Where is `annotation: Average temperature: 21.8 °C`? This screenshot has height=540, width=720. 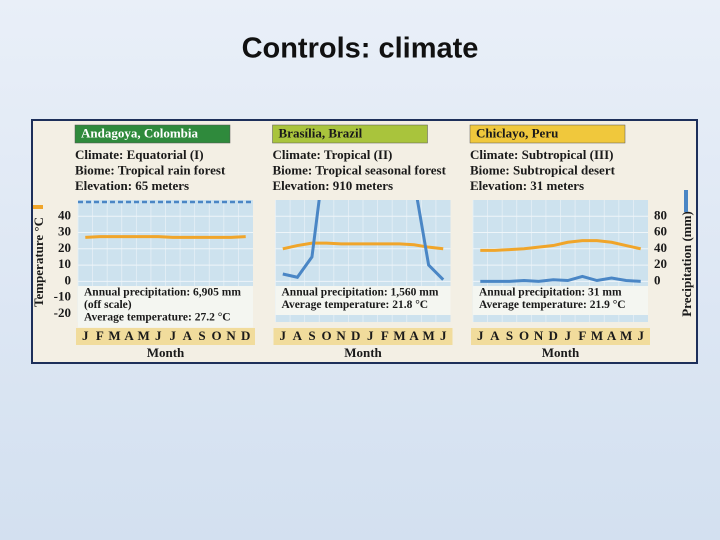 annotation: Average temperature: 21.8 °C is located at coordinates (355, 305).